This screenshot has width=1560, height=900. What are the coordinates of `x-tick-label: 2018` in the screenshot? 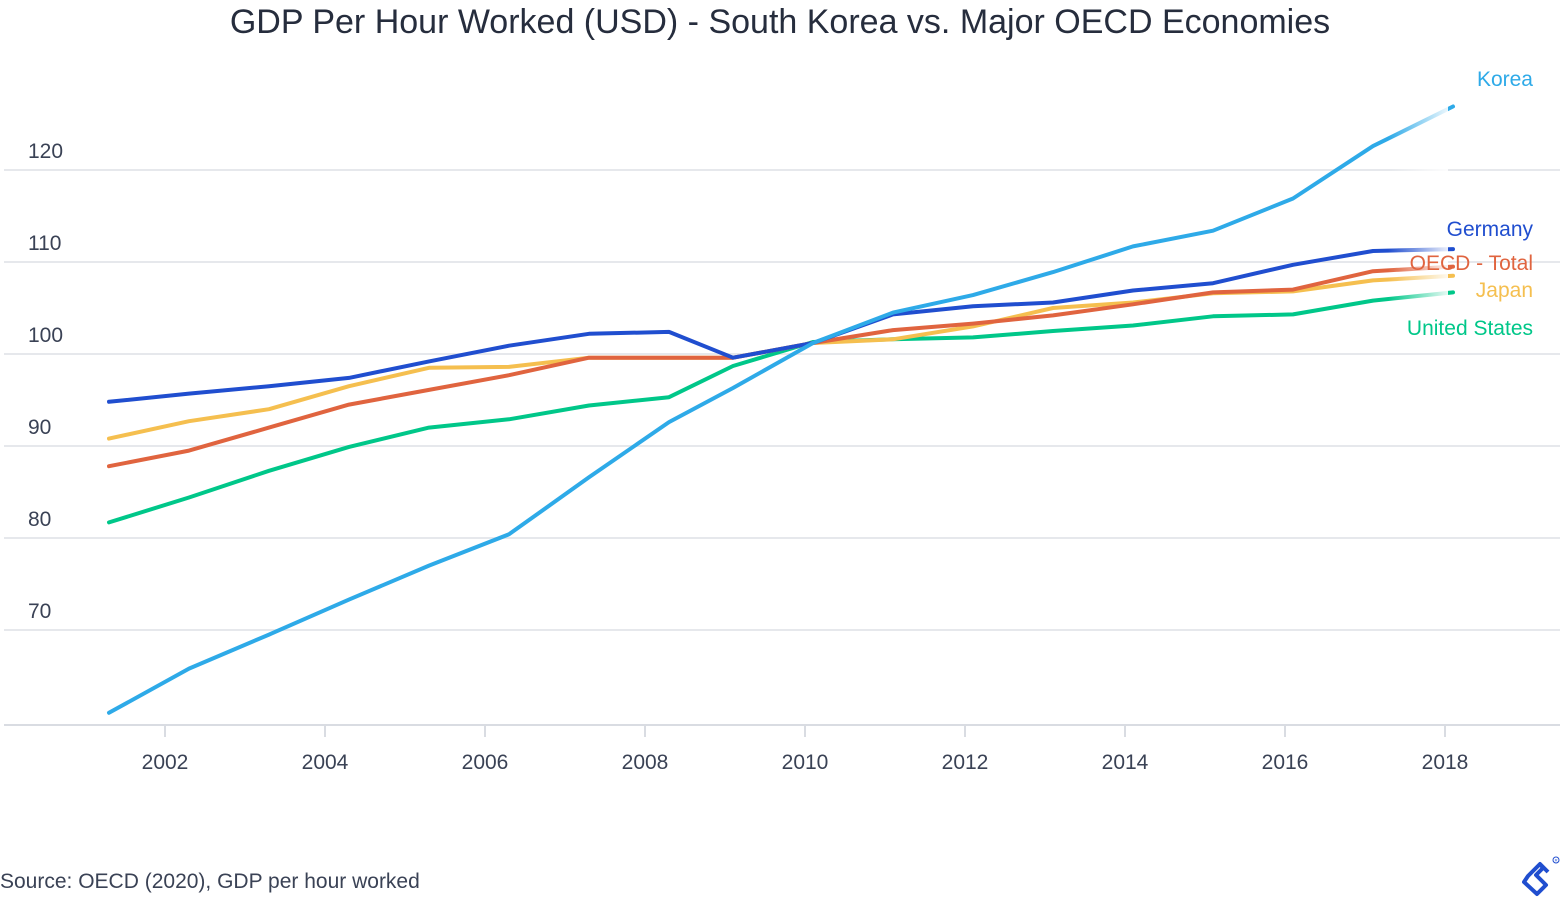 It's located at (1445, 762).